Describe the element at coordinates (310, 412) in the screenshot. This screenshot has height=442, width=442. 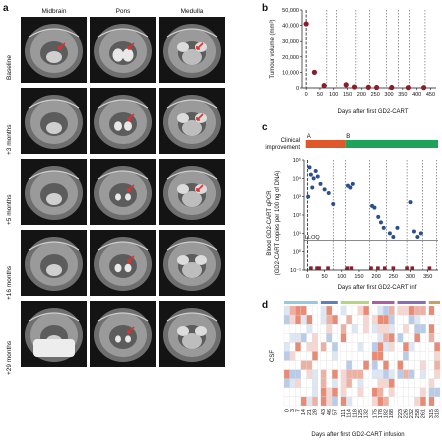
I see `x-tick-label: 21` at that location.